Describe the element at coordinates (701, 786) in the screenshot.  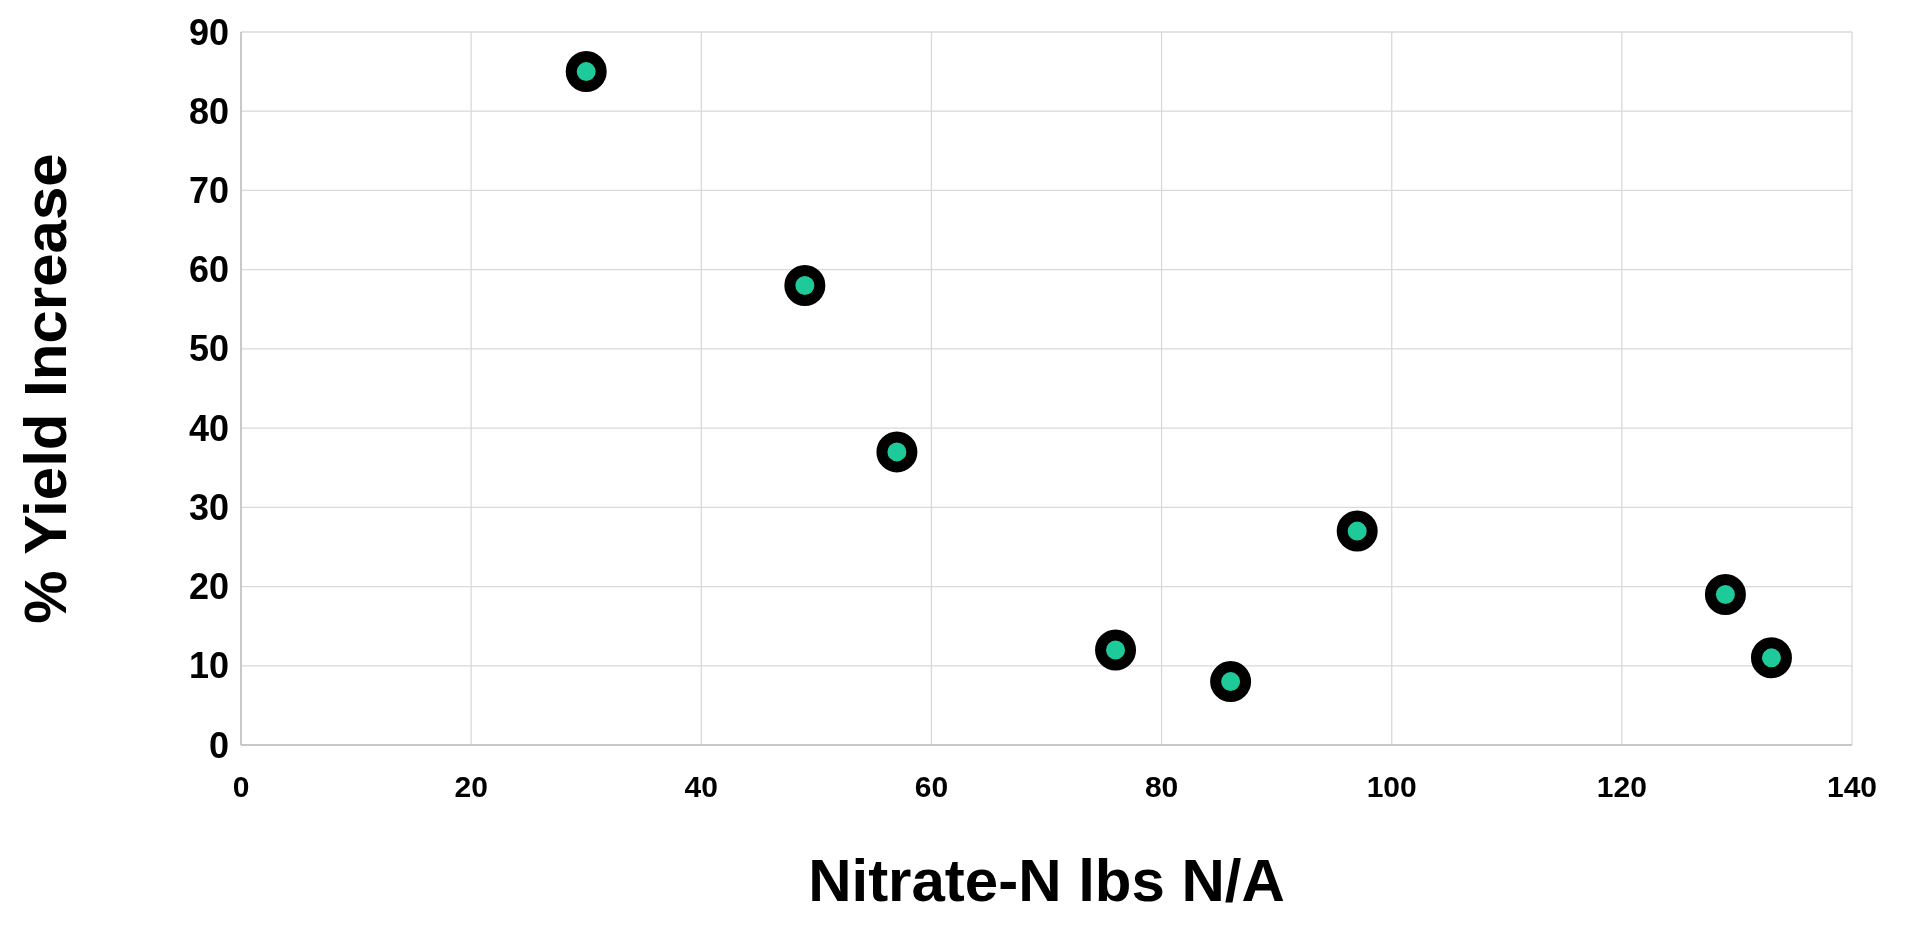
I see `x-tick-label: 40` at that location.